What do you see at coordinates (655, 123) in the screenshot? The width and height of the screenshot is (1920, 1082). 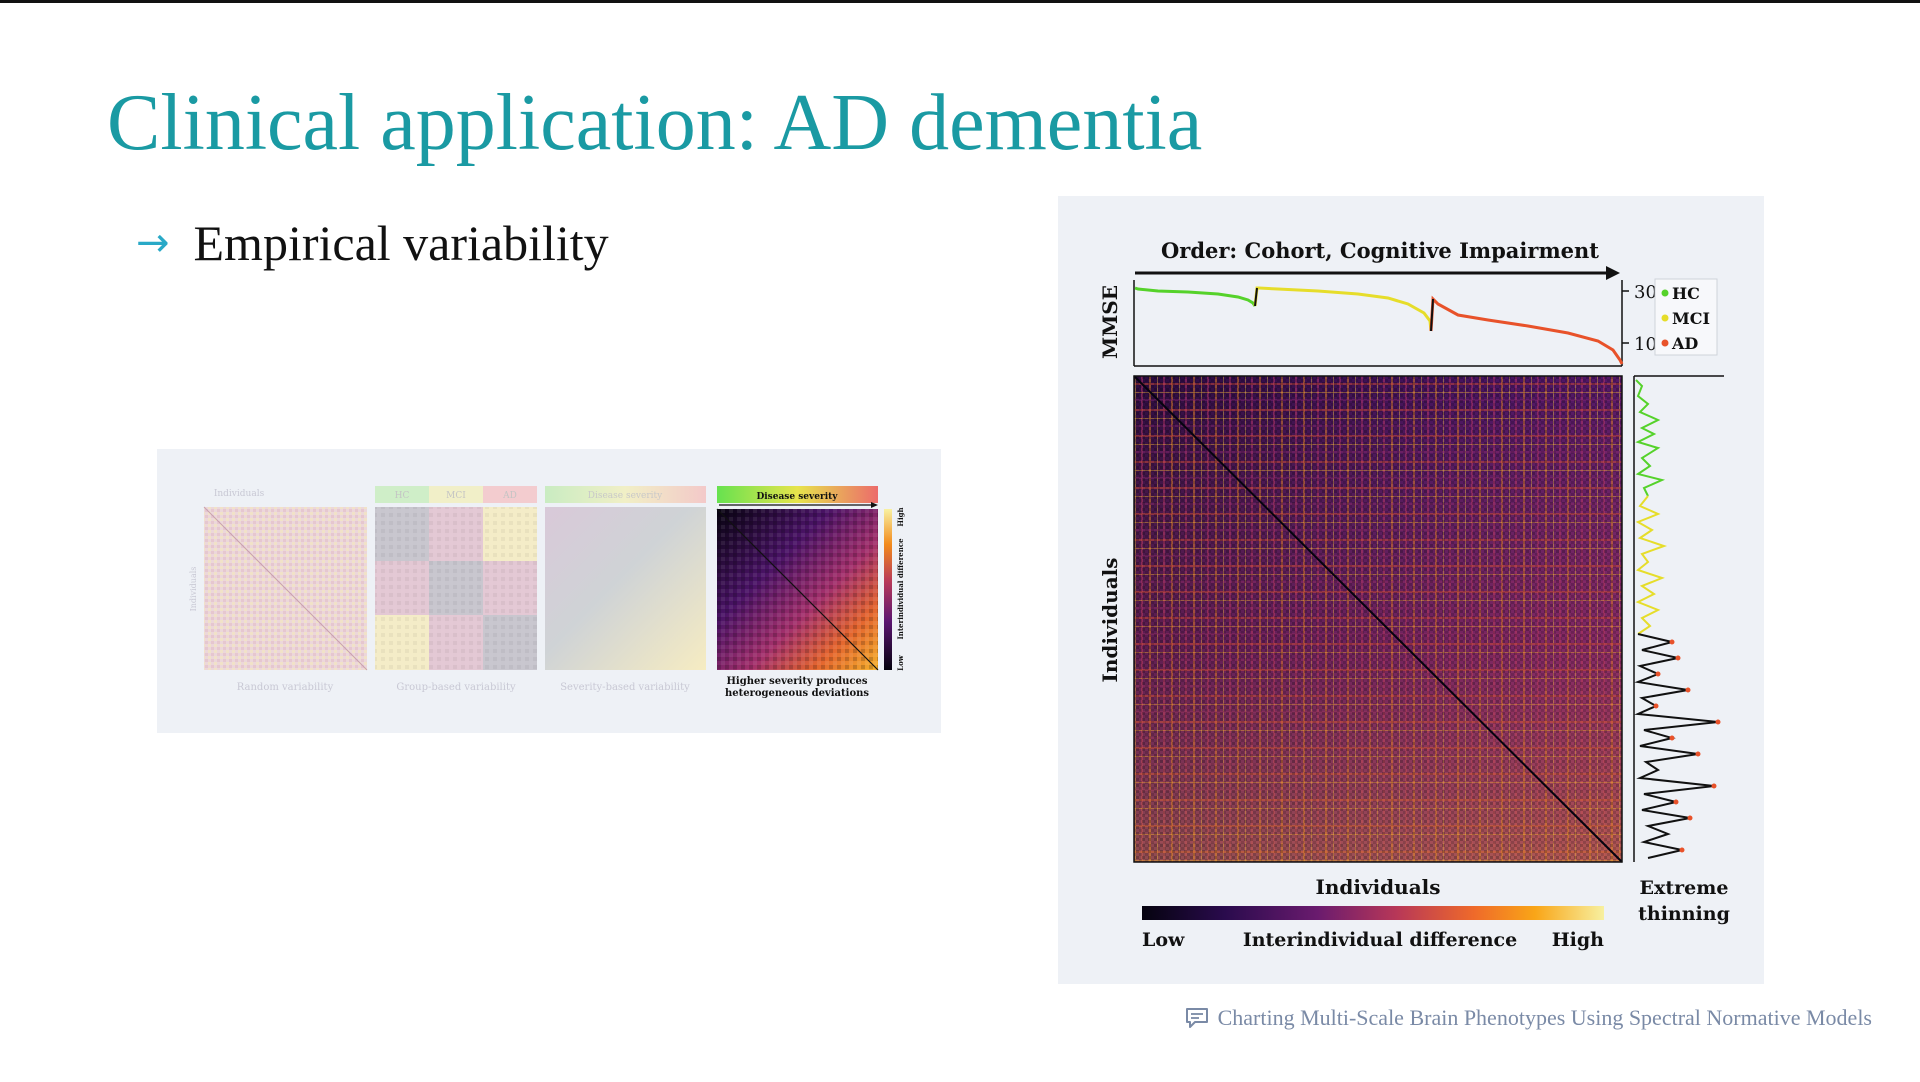 I see `slide-title: Clinical application: AD dementia` at bounding box center [655, 123].